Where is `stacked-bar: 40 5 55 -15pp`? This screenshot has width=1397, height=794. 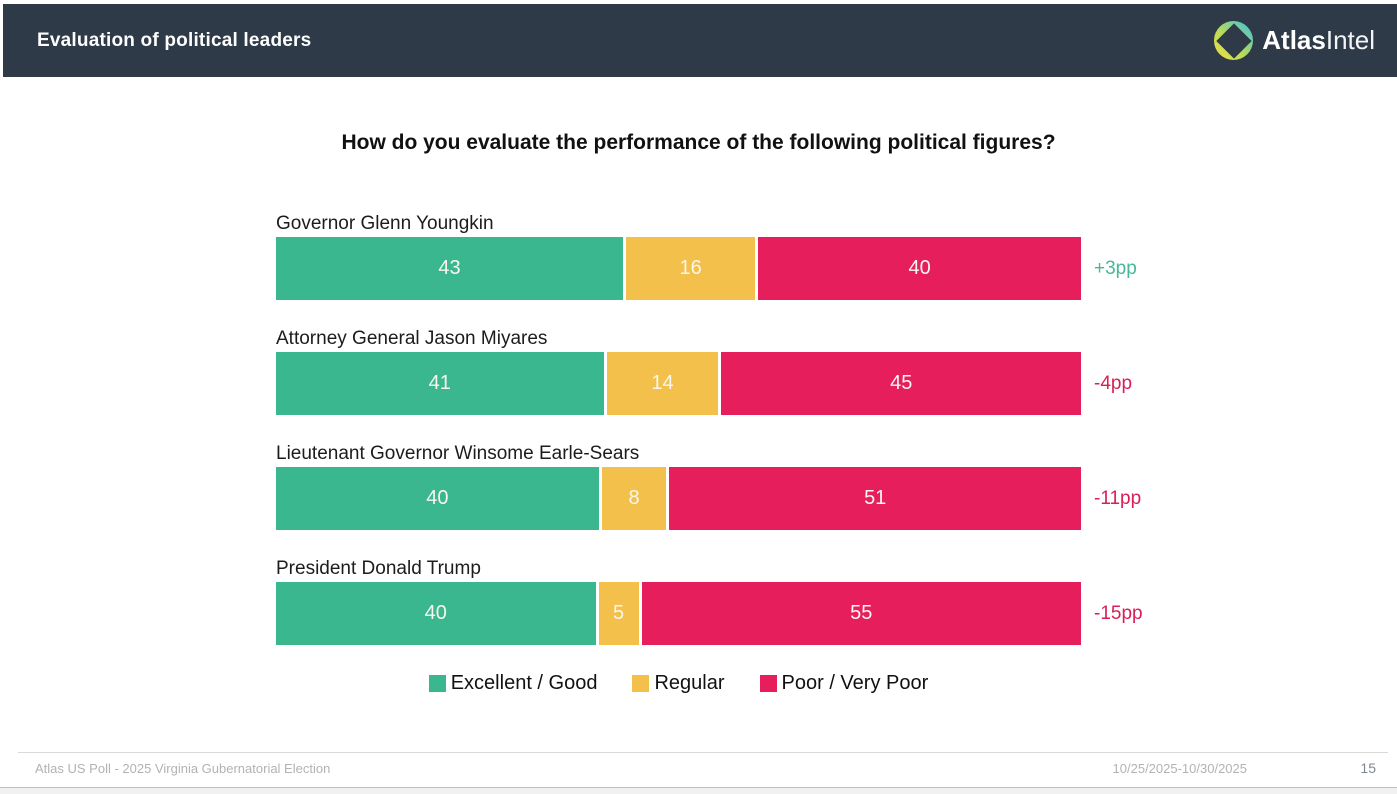 stacked-bar: 40 5 55 -15pp is located at coordinates (709, 613).